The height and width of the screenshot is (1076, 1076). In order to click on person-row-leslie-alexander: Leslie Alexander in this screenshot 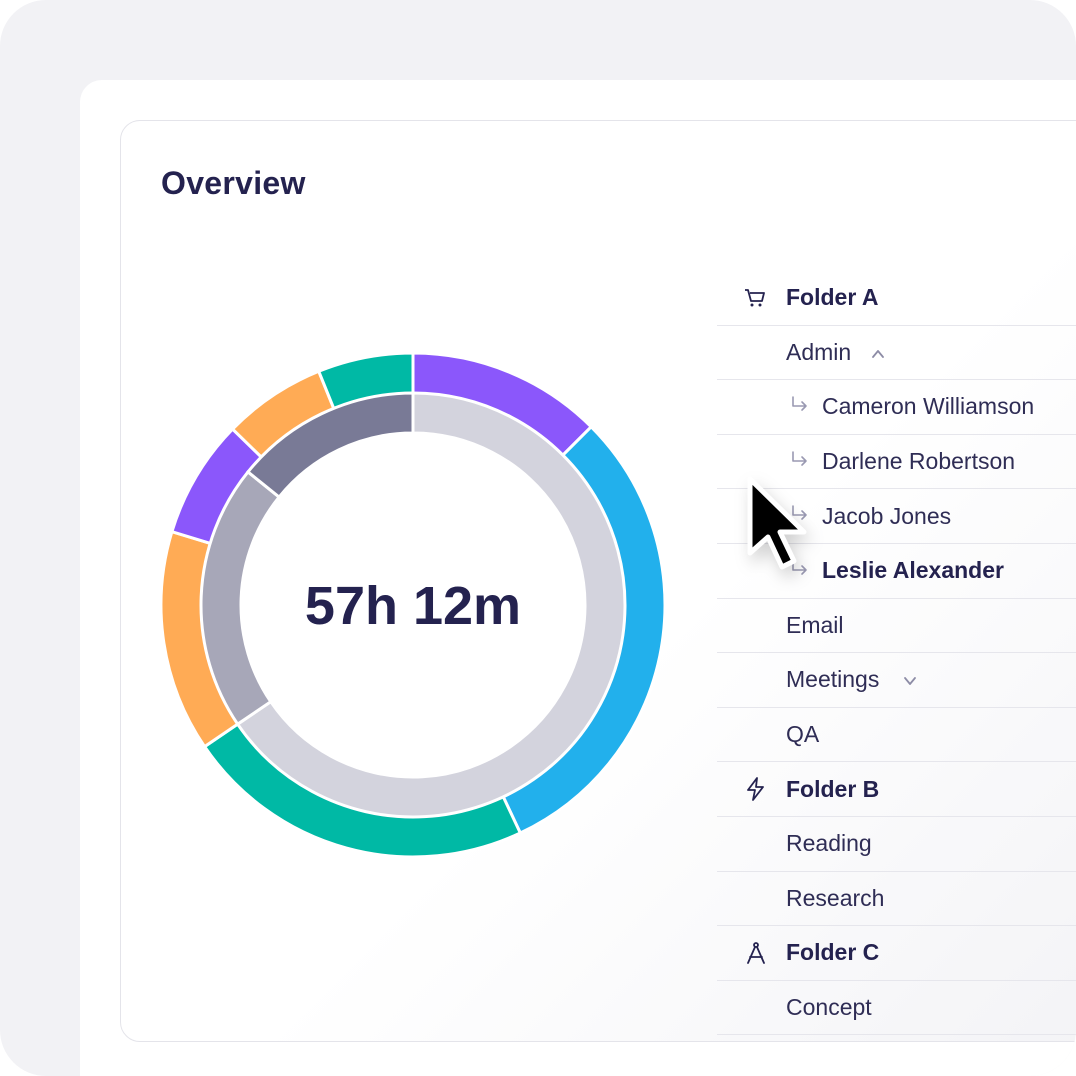, I will do `click(896, 571)`.